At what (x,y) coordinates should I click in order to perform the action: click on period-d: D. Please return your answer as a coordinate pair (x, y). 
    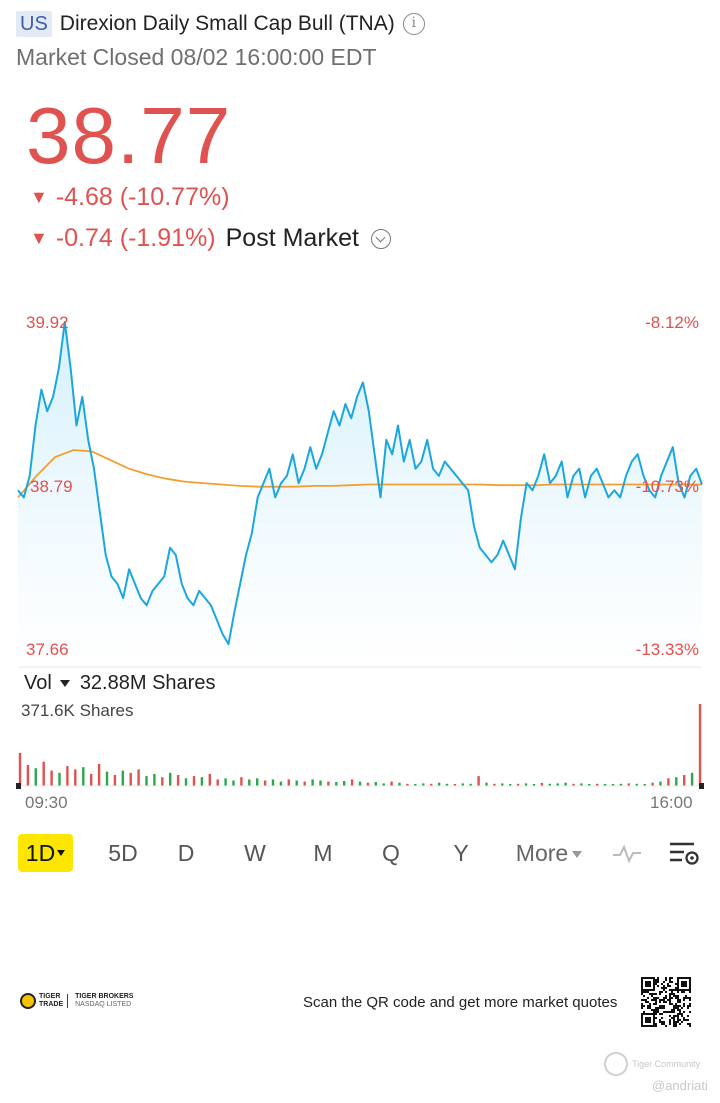
    Looking at the image, I should click on (186, 853).